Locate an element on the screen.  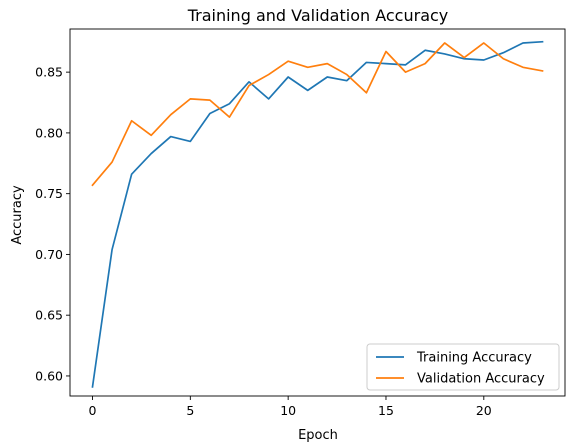
x-tick-label: 0 is located at coordinates (93, 410).